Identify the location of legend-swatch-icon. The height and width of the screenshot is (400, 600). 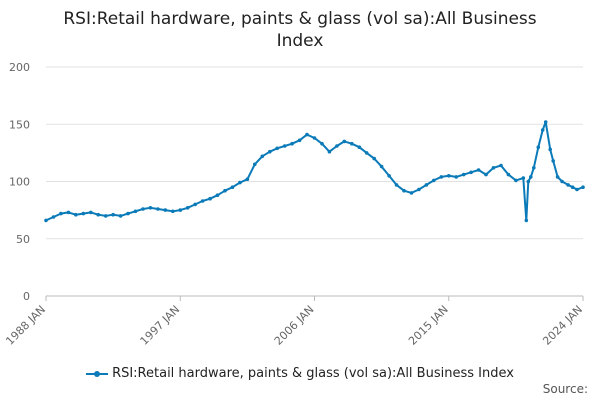
(97, 374).